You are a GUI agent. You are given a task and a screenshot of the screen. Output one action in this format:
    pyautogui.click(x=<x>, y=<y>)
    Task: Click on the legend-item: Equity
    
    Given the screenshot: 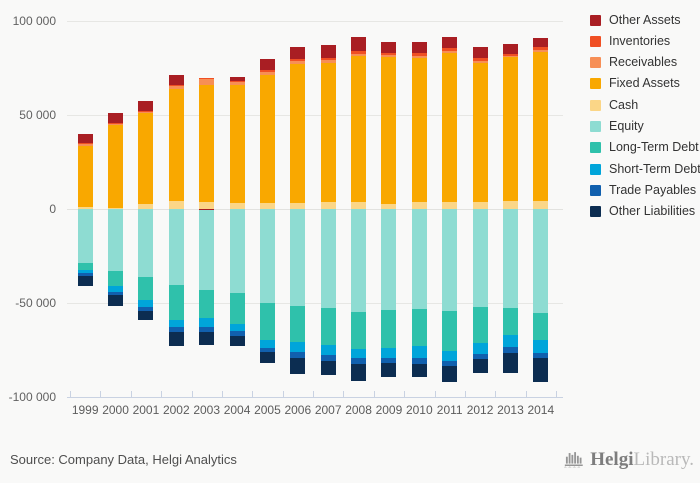 What is the action you would take?
    pyautogui.click(x=645, y=125)
    